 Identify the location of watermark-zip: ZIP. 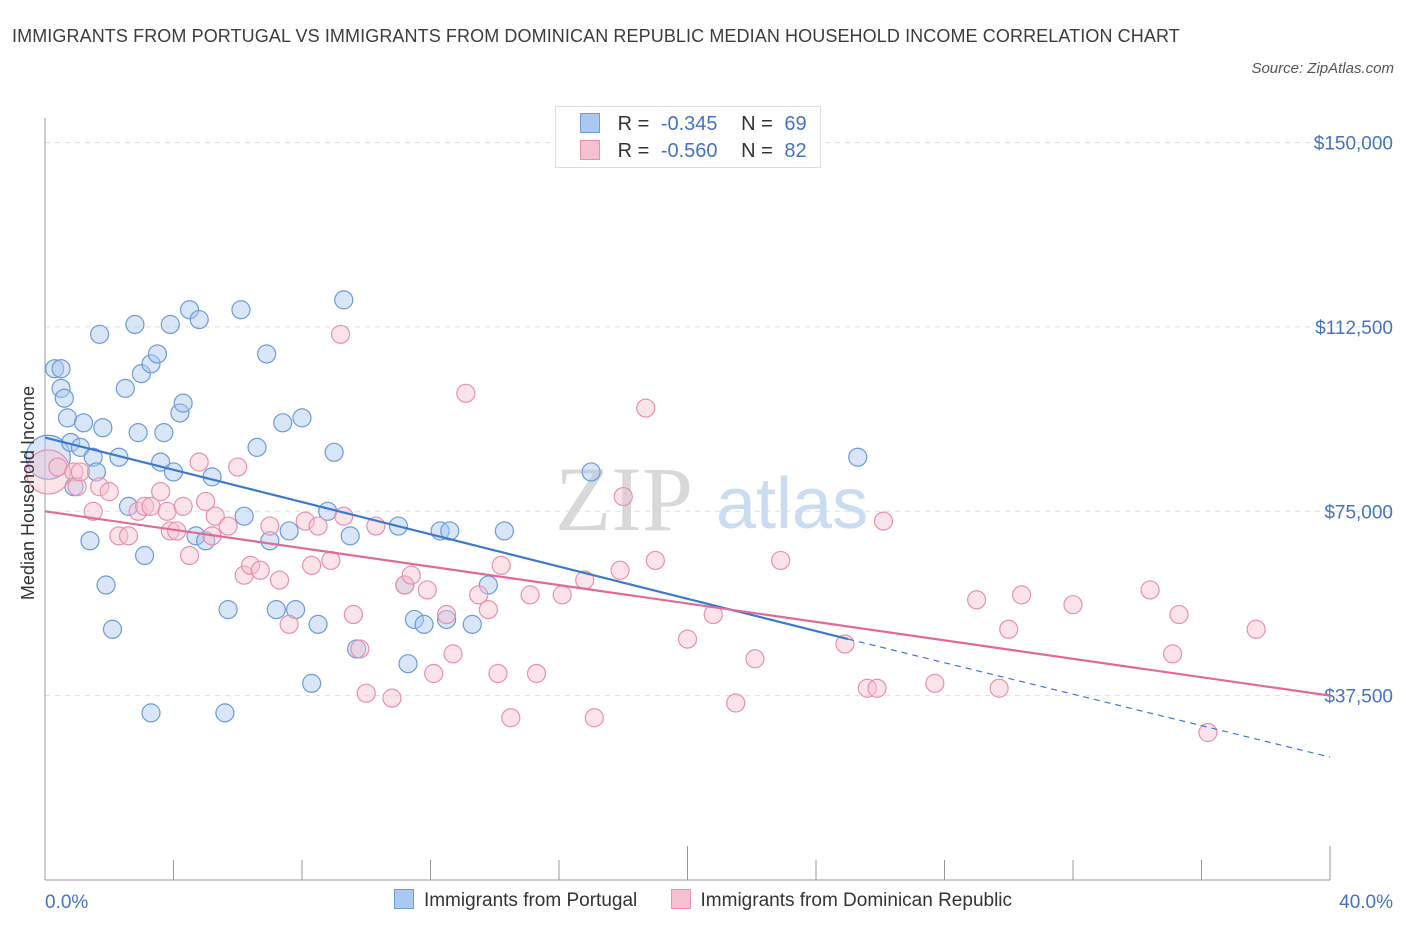
(624, 499).